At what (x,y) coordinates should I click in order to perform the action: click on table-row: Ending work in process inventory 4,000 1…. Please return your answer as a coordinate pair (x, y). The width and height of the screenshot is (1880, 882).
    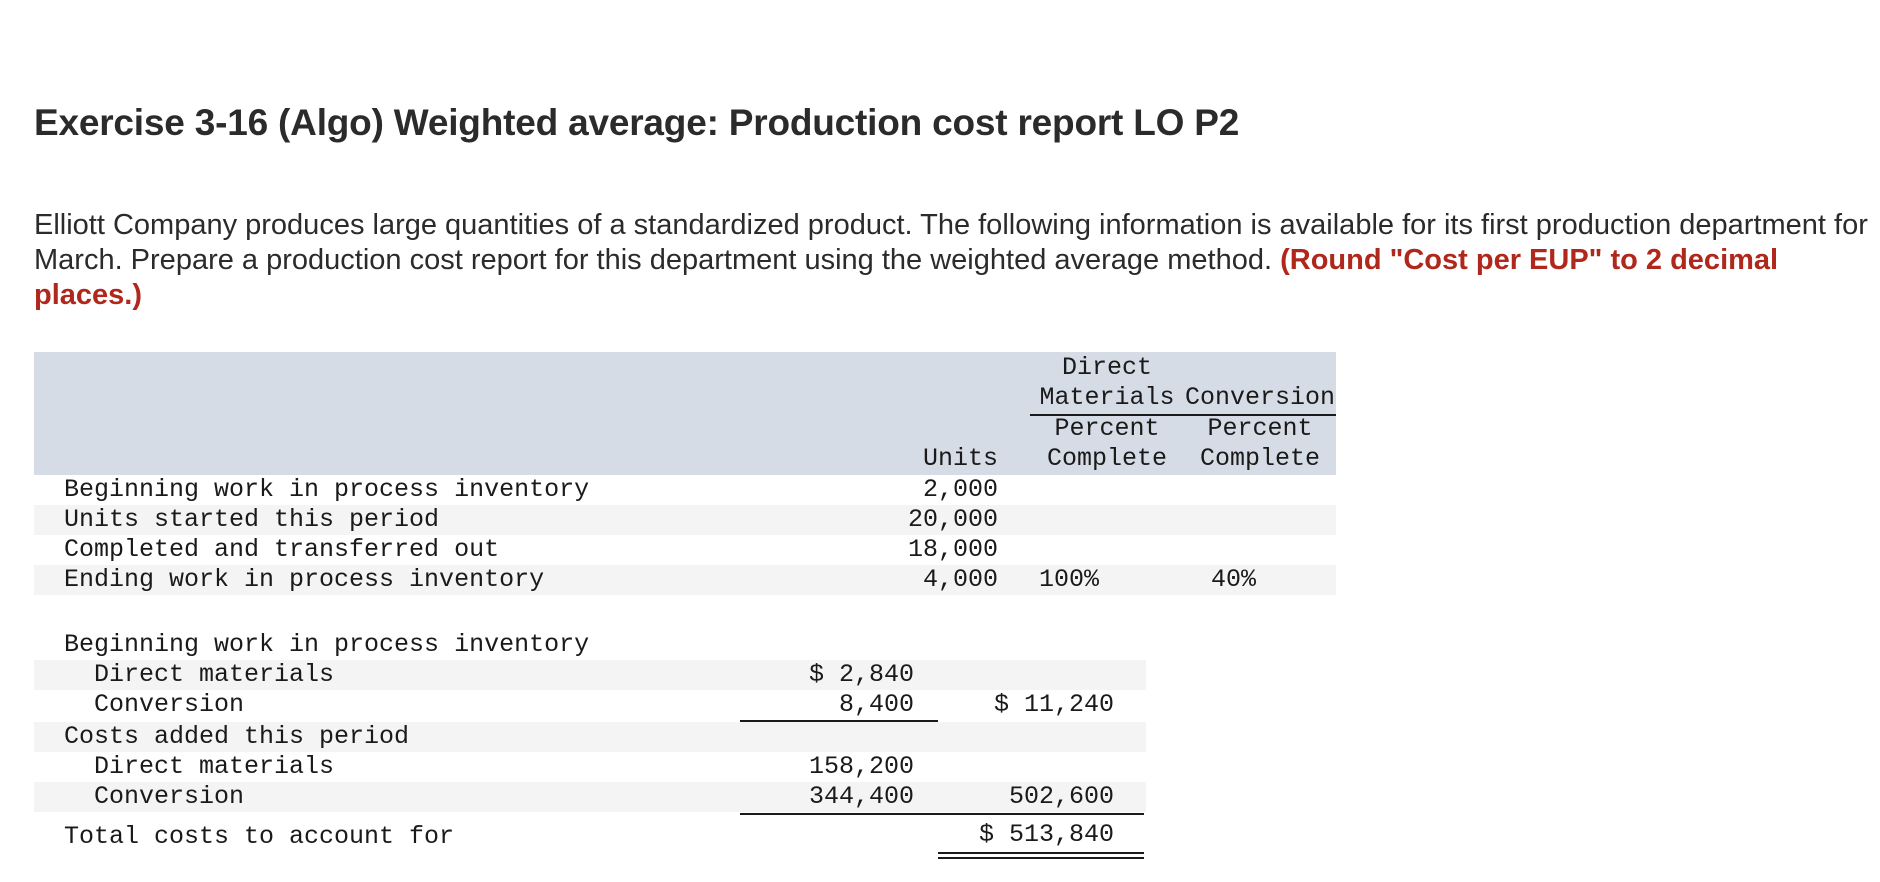
    Looking at the image, I should click on (685, 580).